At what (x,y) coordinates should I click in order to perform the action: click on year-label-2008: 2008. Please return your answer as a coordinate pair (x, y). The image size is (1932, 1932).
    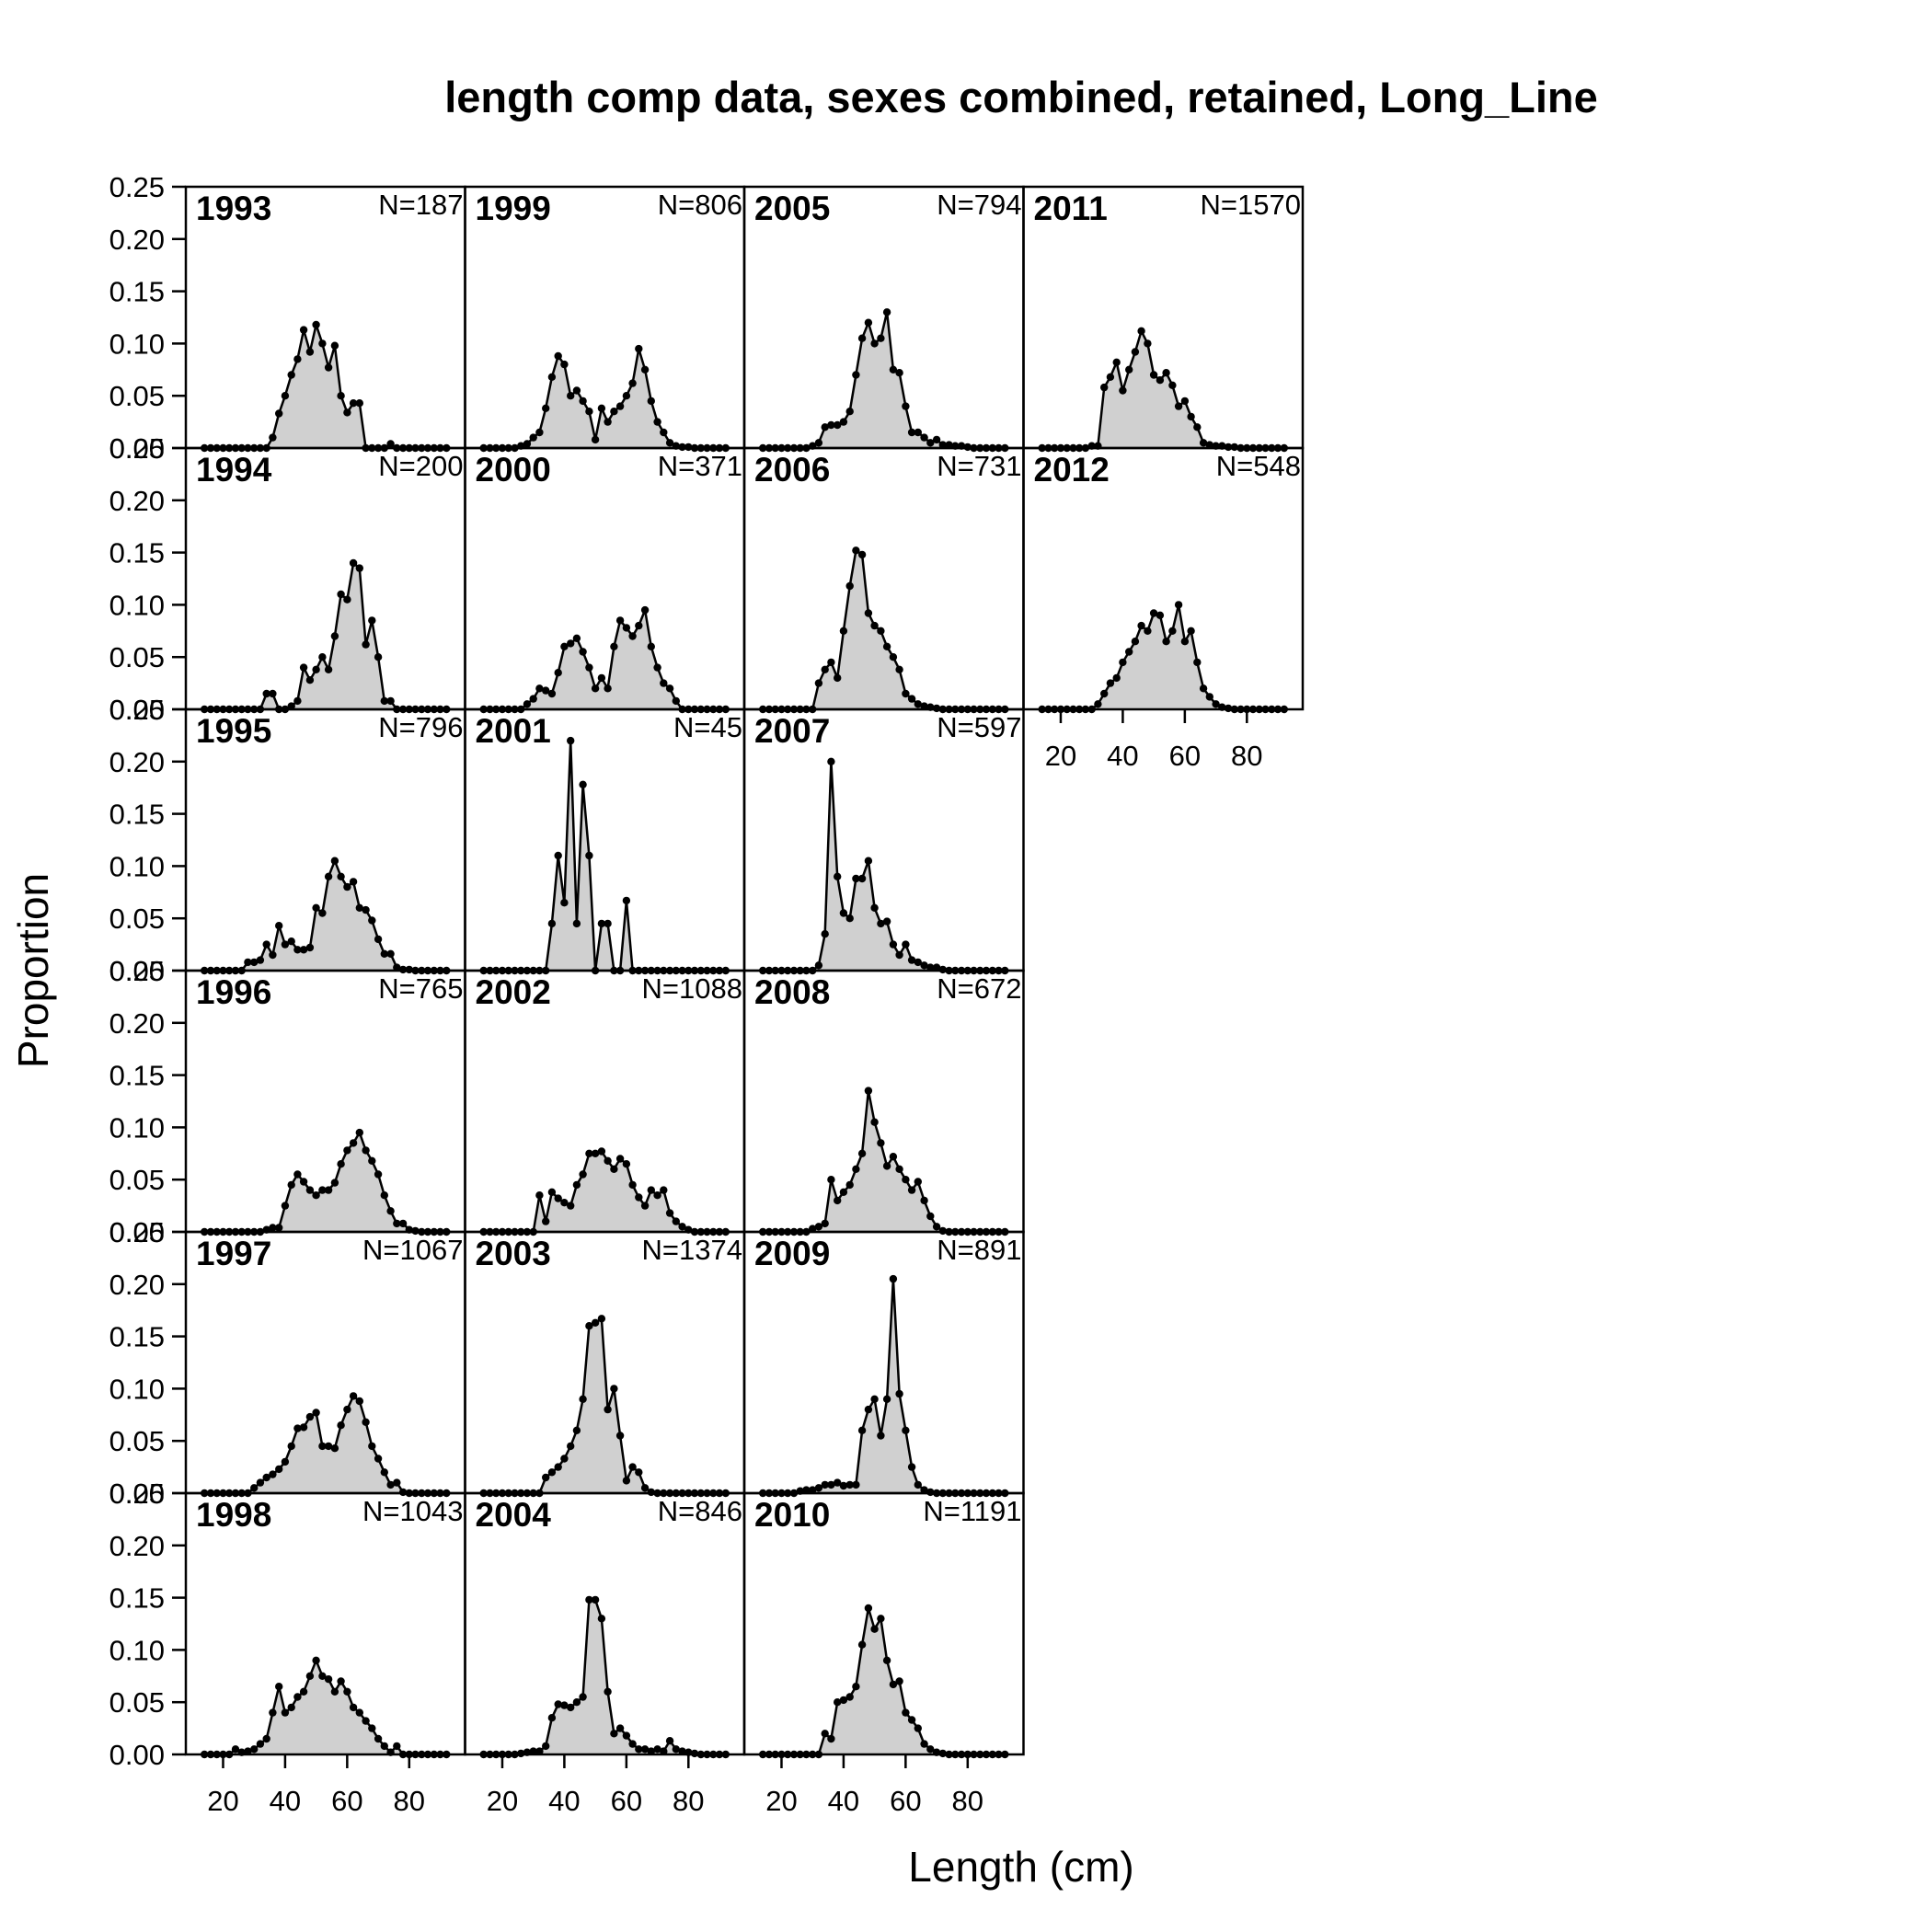
    Looking at the image, I should click on (792, 992).